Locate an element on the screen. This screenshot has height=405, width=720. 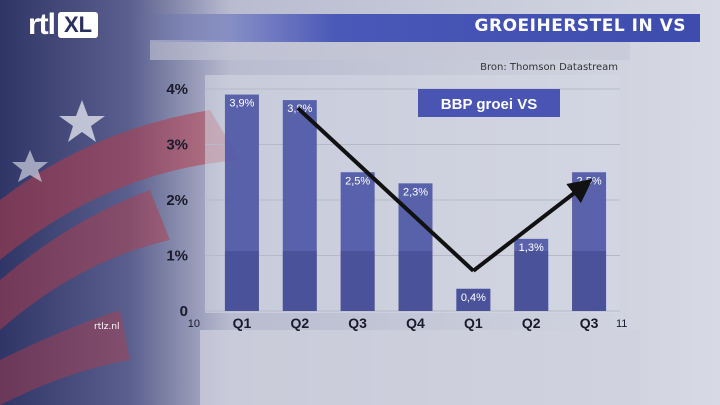
logo-rtl: rtl is located at coordinates (42, 24).